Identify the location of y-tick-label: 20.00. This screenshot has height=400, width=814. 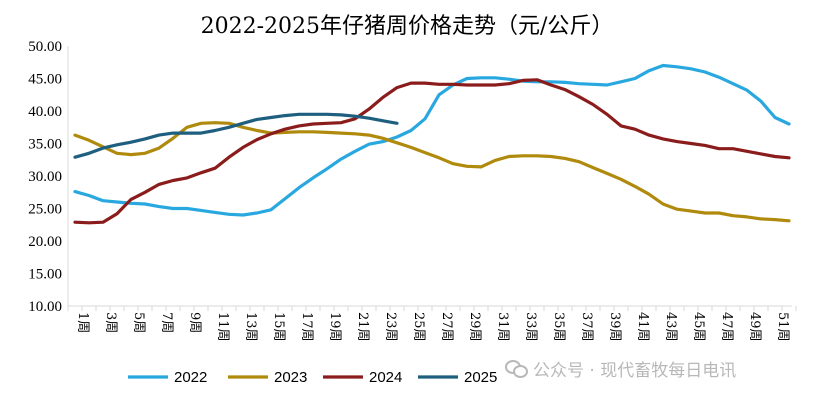
(45, 242).